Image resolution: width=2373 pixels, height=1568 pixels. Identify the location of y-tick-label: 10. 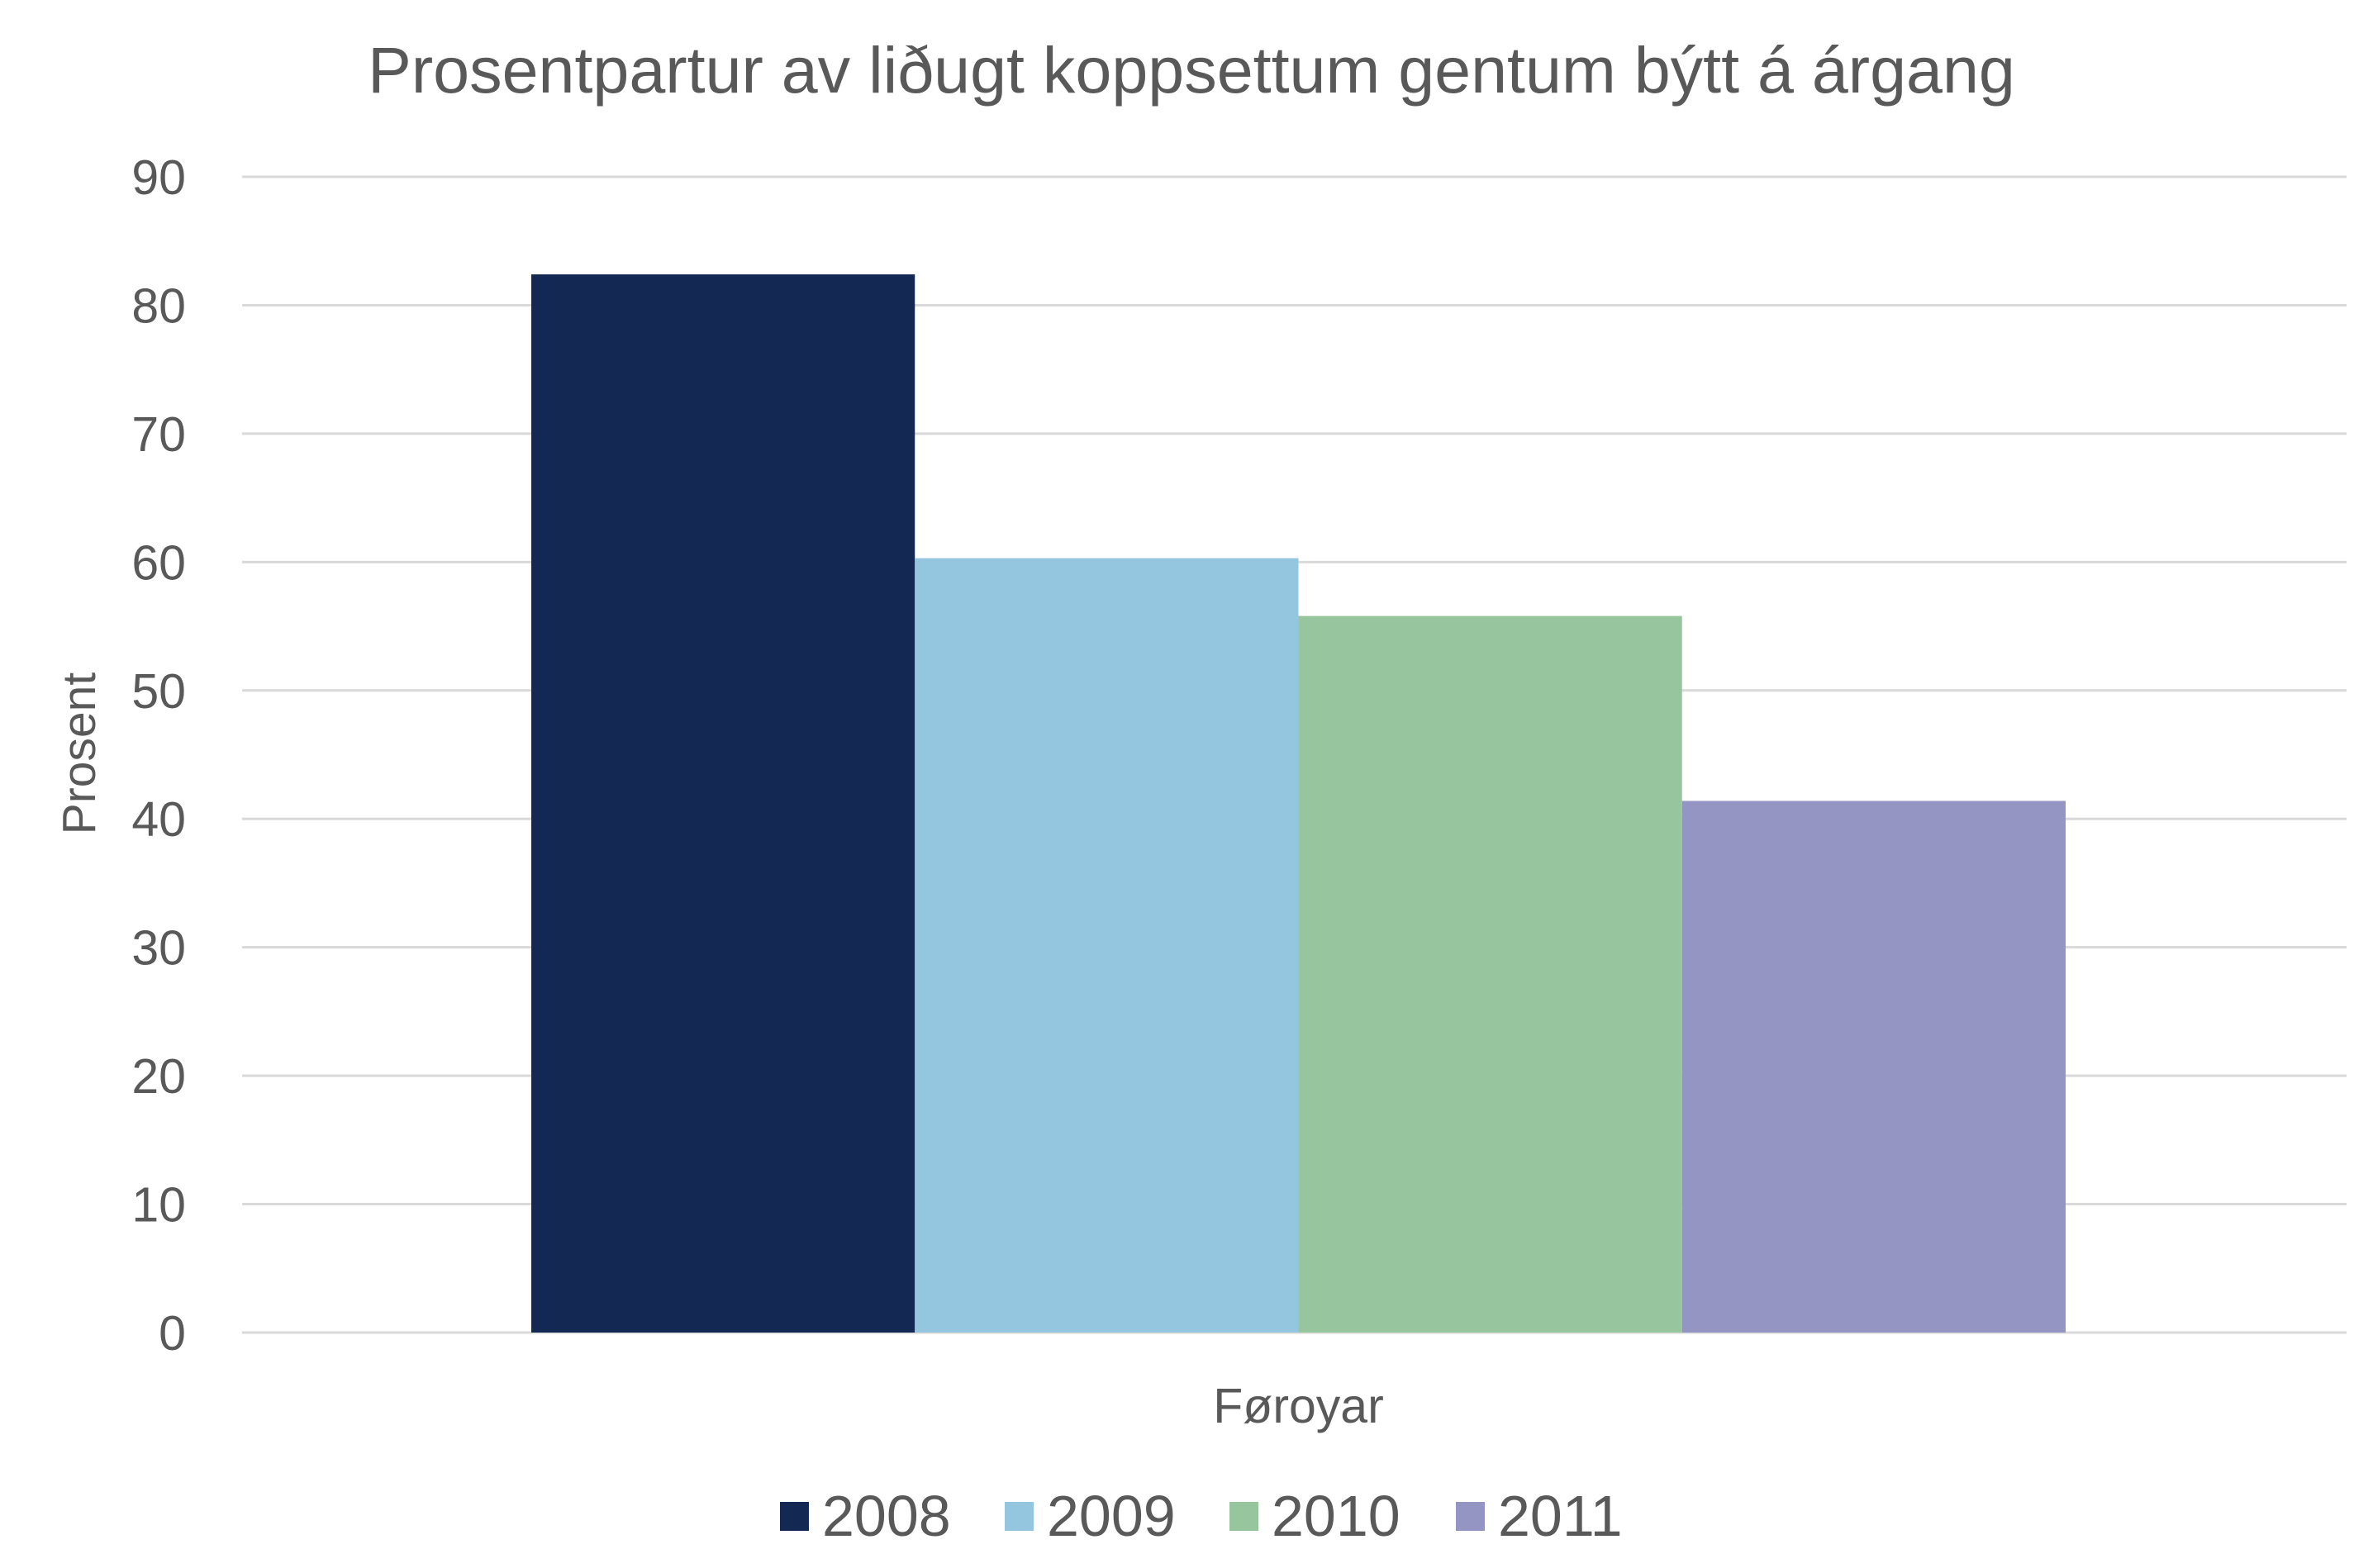
(158, 1206).